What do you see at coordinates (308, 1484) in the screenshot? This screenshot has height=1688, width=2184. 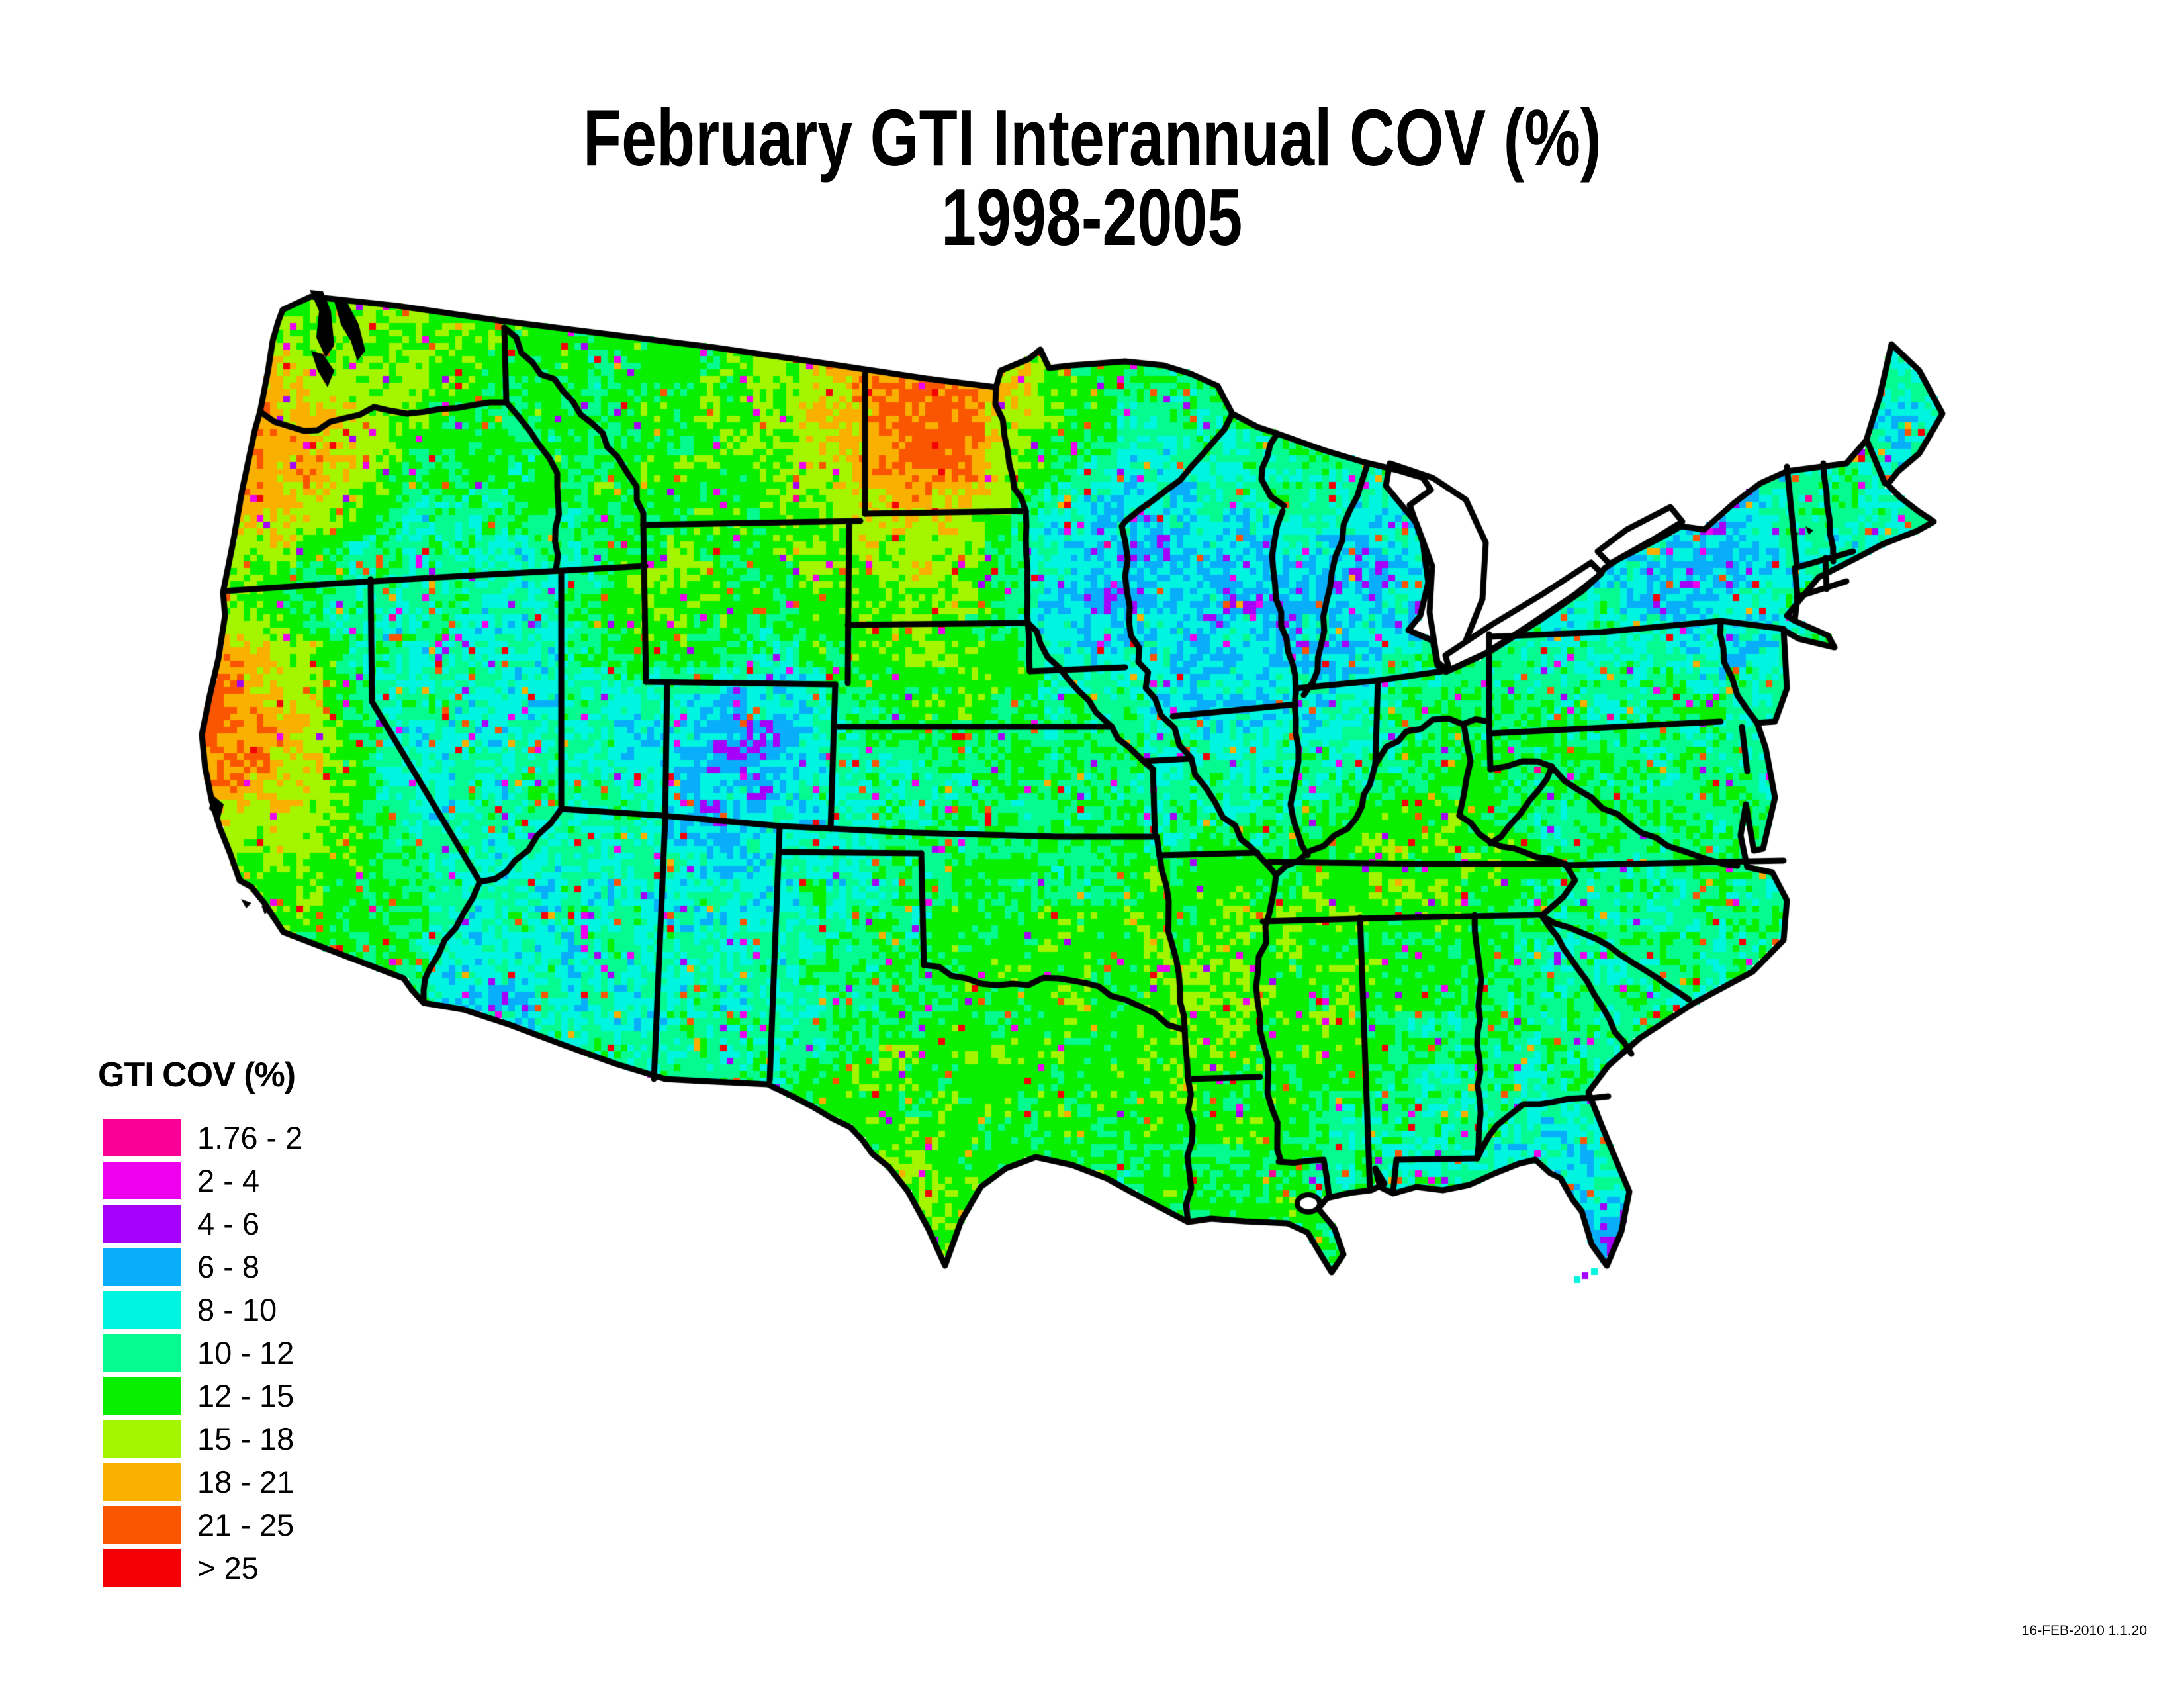 I see `legend-row: 18 - 21` at bounding box center [308, 1484].